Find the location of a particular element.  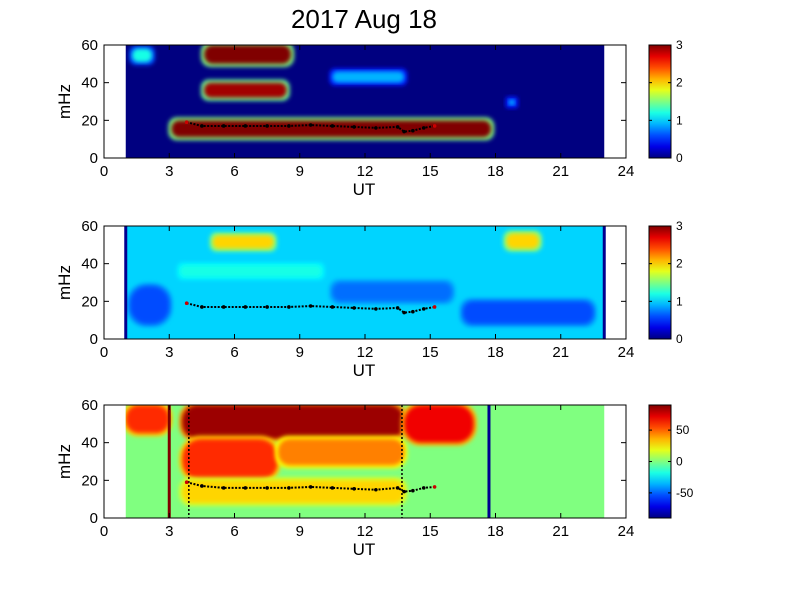

figure-title: 2017 Aug 18 is located at coordinates (364, 19).